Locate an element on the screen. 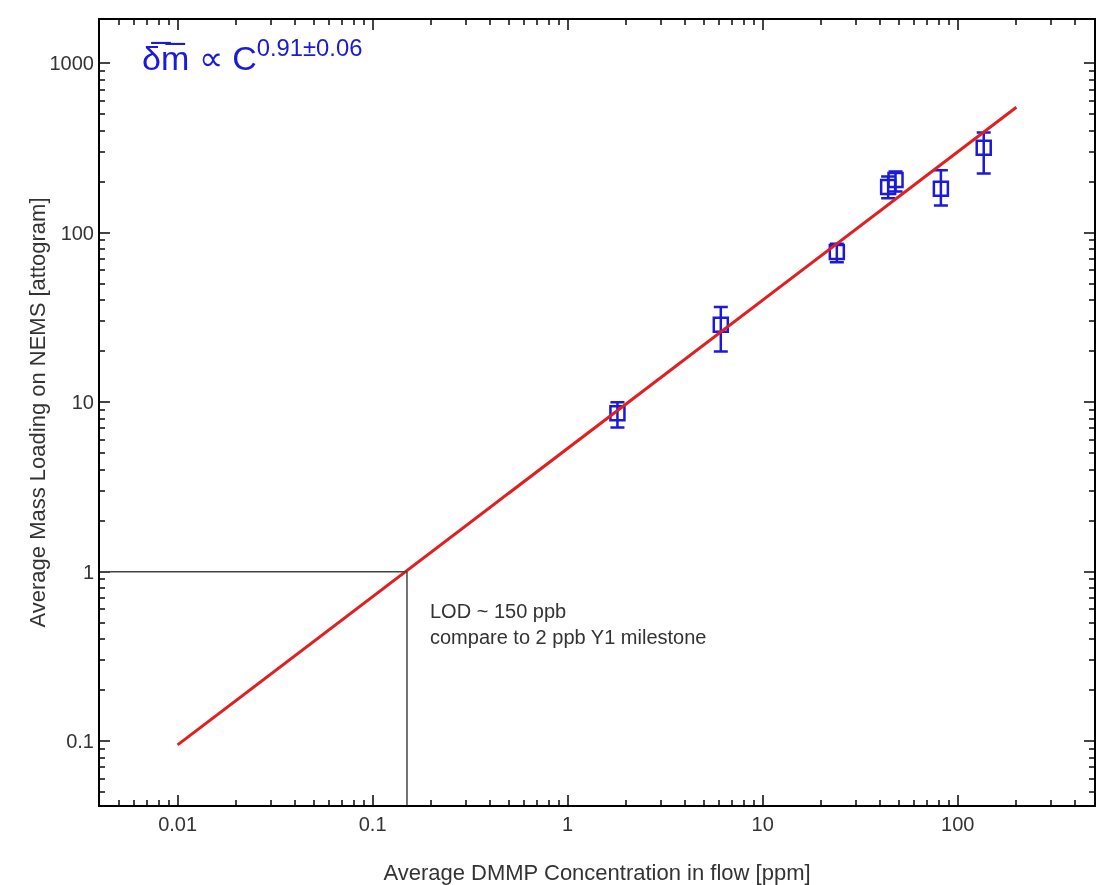 This screenshot has width=1114, height=885. annotation: δ̅m̅ ∝ C$^{0.91±0.06}$ is located at coordinates (252, 56).